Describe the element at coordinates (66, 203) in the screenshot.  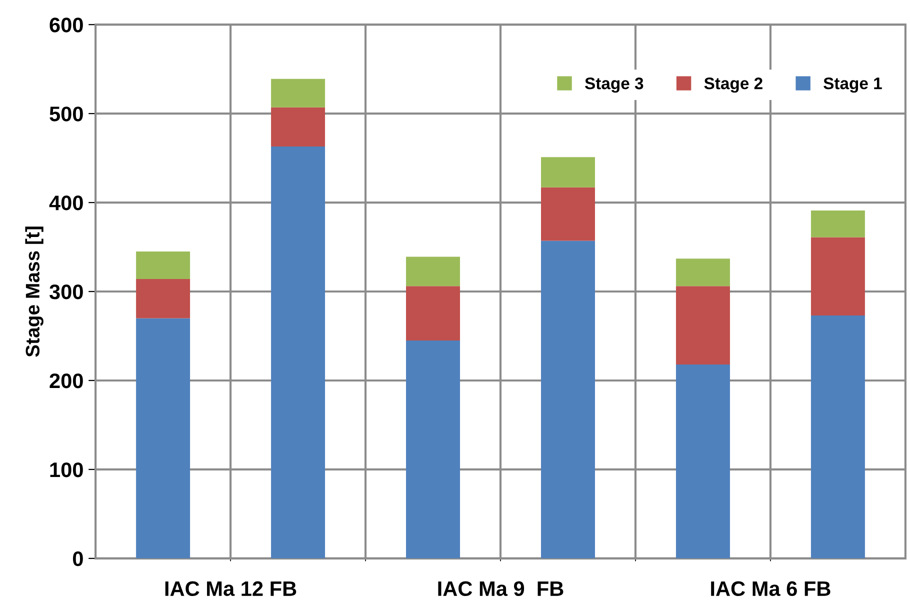
I see `y-tick-label: 400` at that location.